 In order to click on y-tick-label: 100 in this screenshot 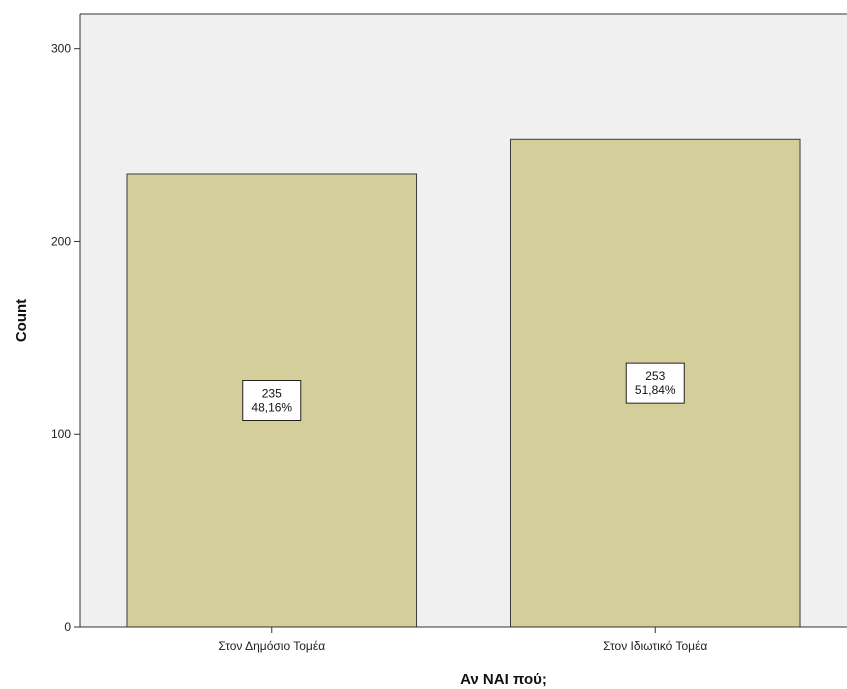, I will do `click(61, 434)`.